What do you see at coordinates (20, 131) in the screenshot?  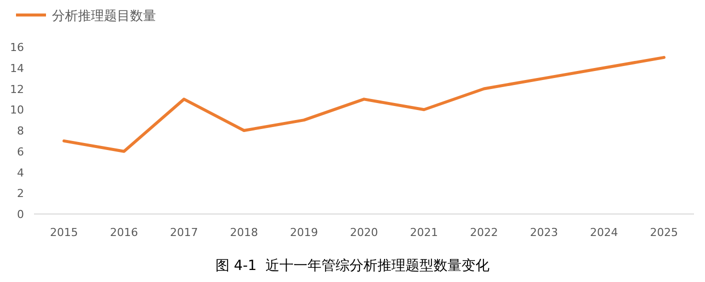 I see `y-tick-label: 8` at bounding box center [20, 131].